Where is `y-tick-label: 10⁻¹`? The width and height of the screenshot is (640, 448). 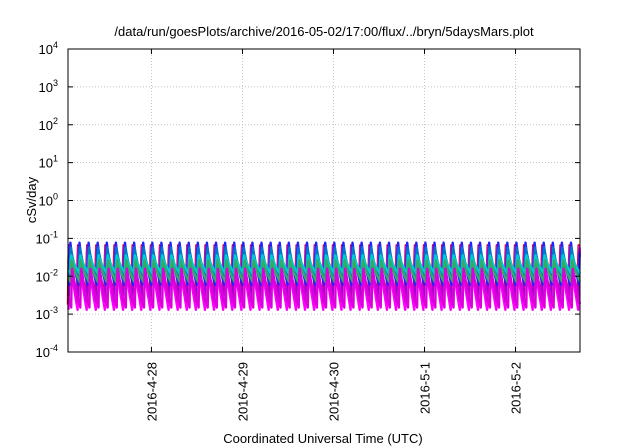
y-tick-label: 10⁻¹ is located at coordinates (47, 237).